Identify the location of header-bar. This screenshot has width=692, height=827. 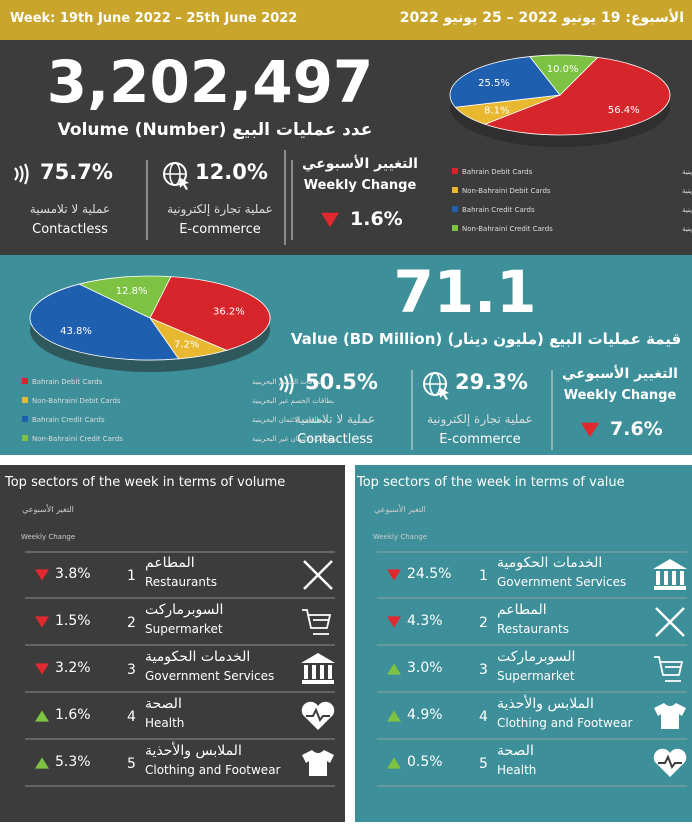
(346, 20).